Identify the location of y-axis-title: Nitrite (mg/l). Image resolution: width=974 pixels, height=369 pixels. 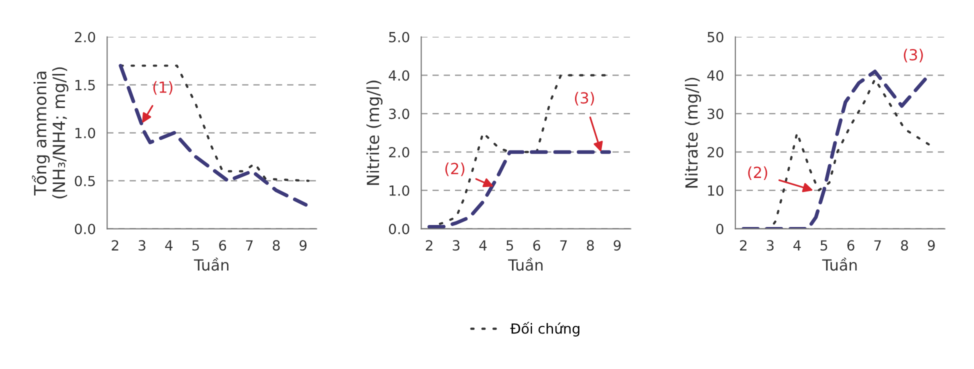
(374, 132).